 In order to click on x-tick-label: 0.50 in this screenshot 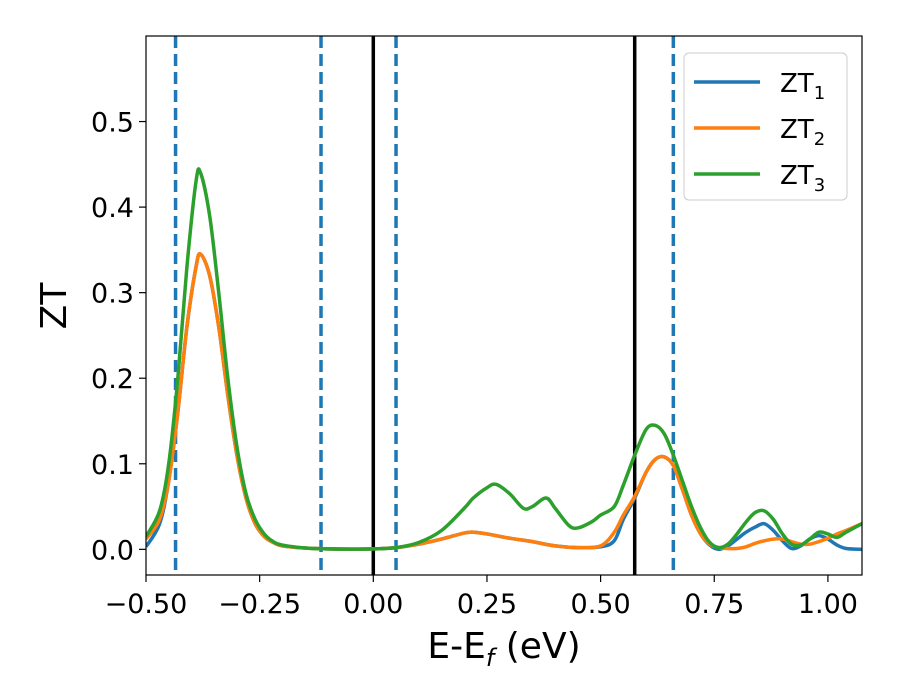, I will do `click(601, 604)`.